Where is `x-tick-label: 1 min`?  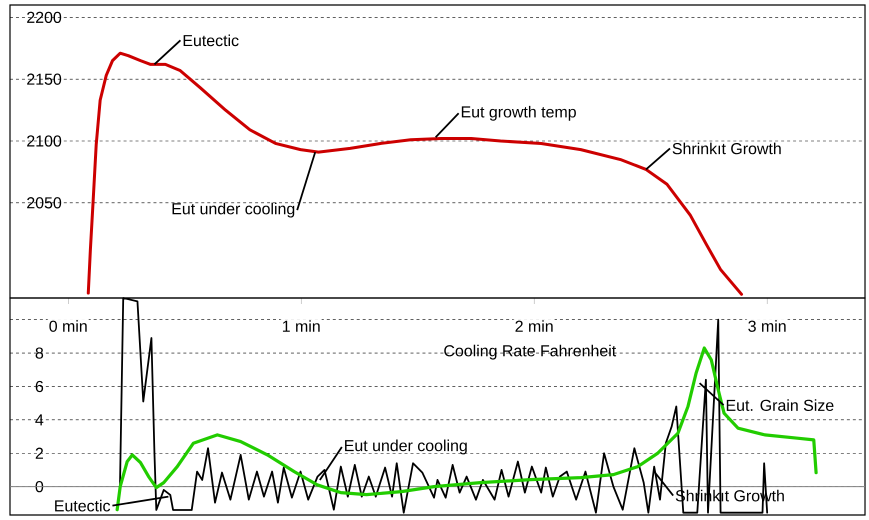
x-tick-label: 1 min is located at coordinates (301, 326).